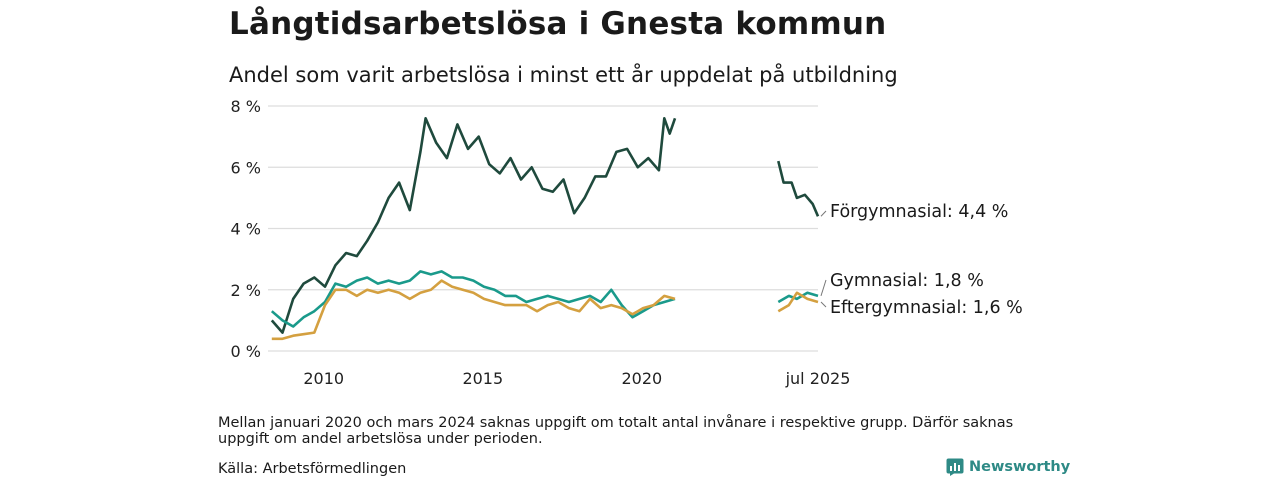 The width and height of the screenshot is (1280, 480). What do you see at coordinates (818, 378) in the screenshot?
I see `x-tick-label: jul 2025` at bounding box center [818, 378].